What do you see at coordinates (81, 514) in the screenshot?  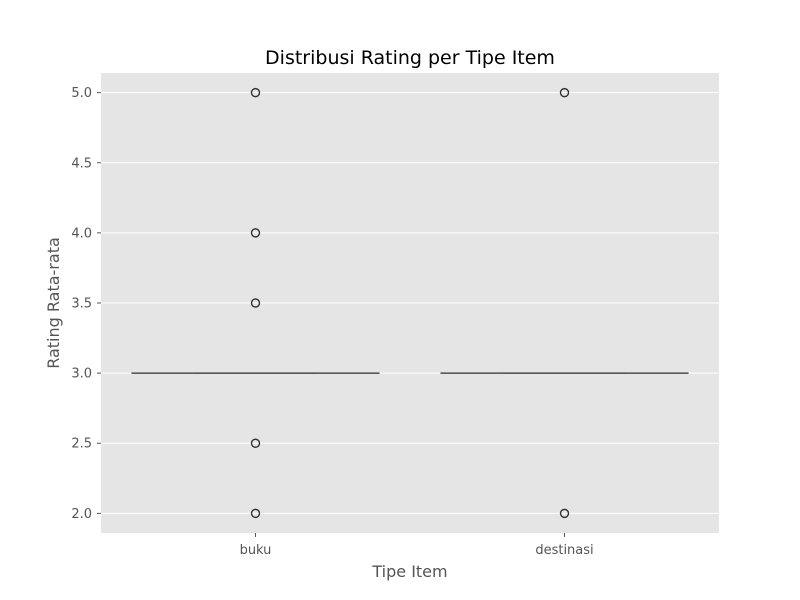 I see `y-tick-label: 2.0` at bounding box center [81, 514].